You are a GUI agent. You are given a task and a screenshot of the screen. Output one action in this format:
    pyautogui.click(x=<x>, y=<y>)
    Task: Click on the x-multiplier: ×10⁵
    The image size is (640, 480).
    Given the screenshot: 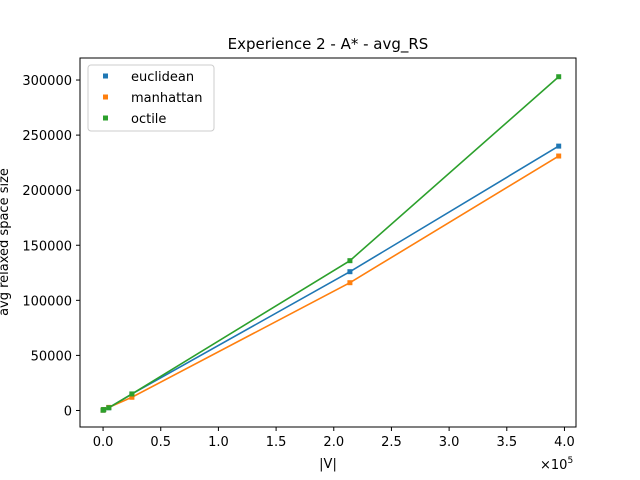 What is the action you would take?
    pyautogui.click(x=556, y=464)
    